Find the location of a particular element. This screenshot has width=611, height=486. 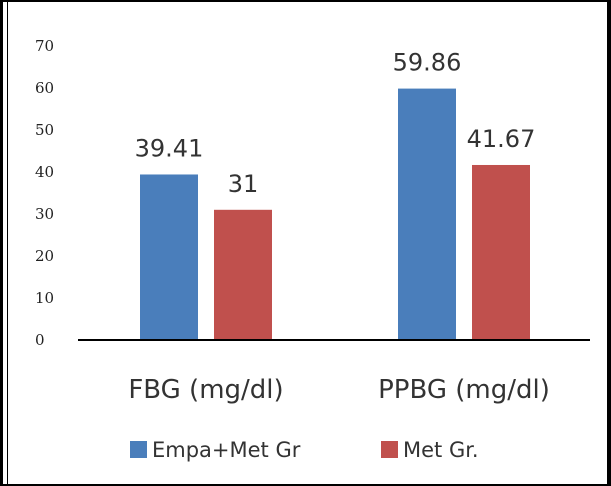

bar-empa-met-ppbg is located at coordinates (427, 214).